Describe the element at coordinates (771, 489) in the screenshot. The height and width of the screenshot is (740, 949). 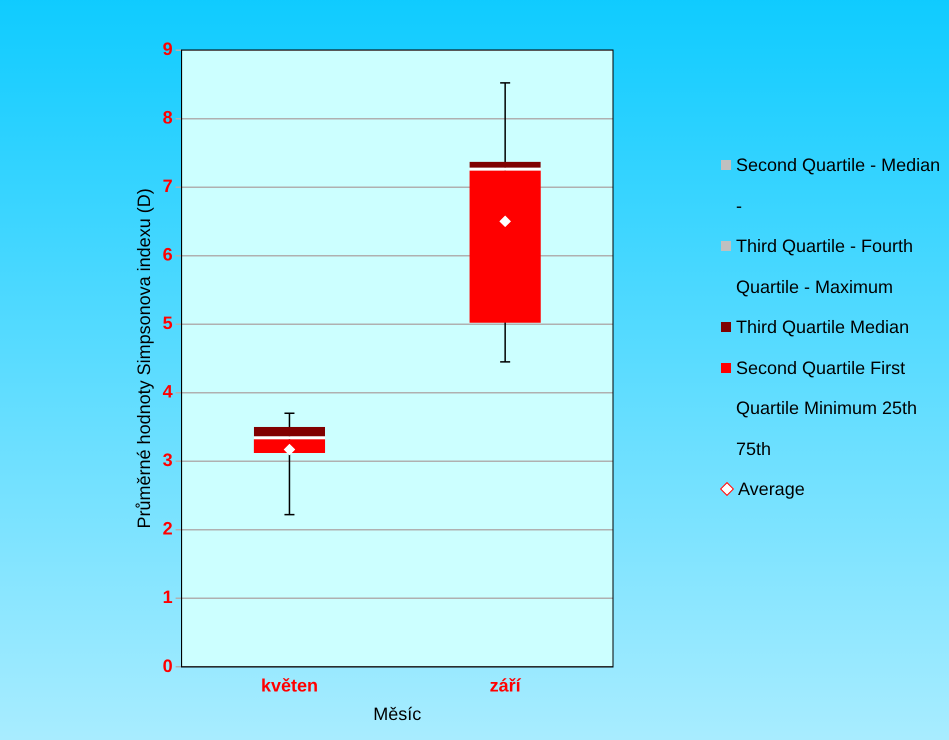
I see `legend-label: Average` at that location.